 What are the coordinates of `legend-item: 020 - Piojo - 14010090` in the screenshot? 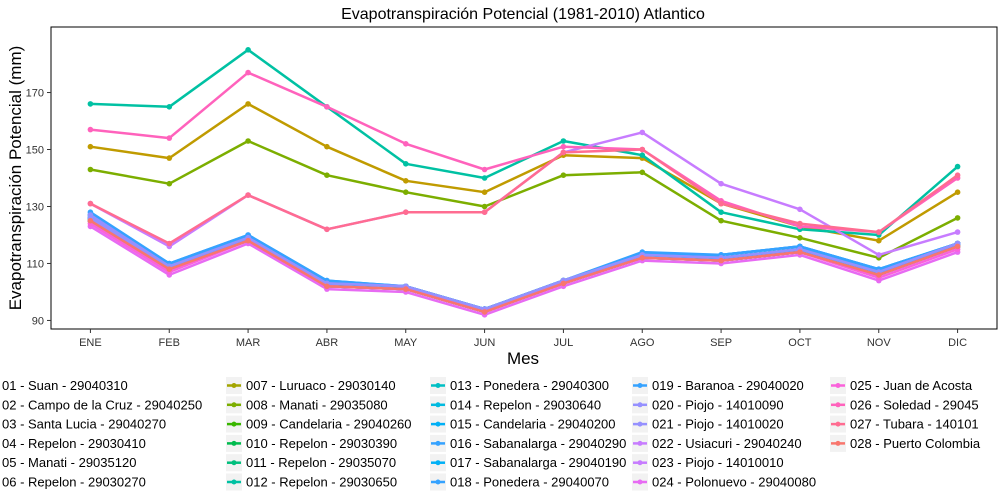 It's located at (708, 405).